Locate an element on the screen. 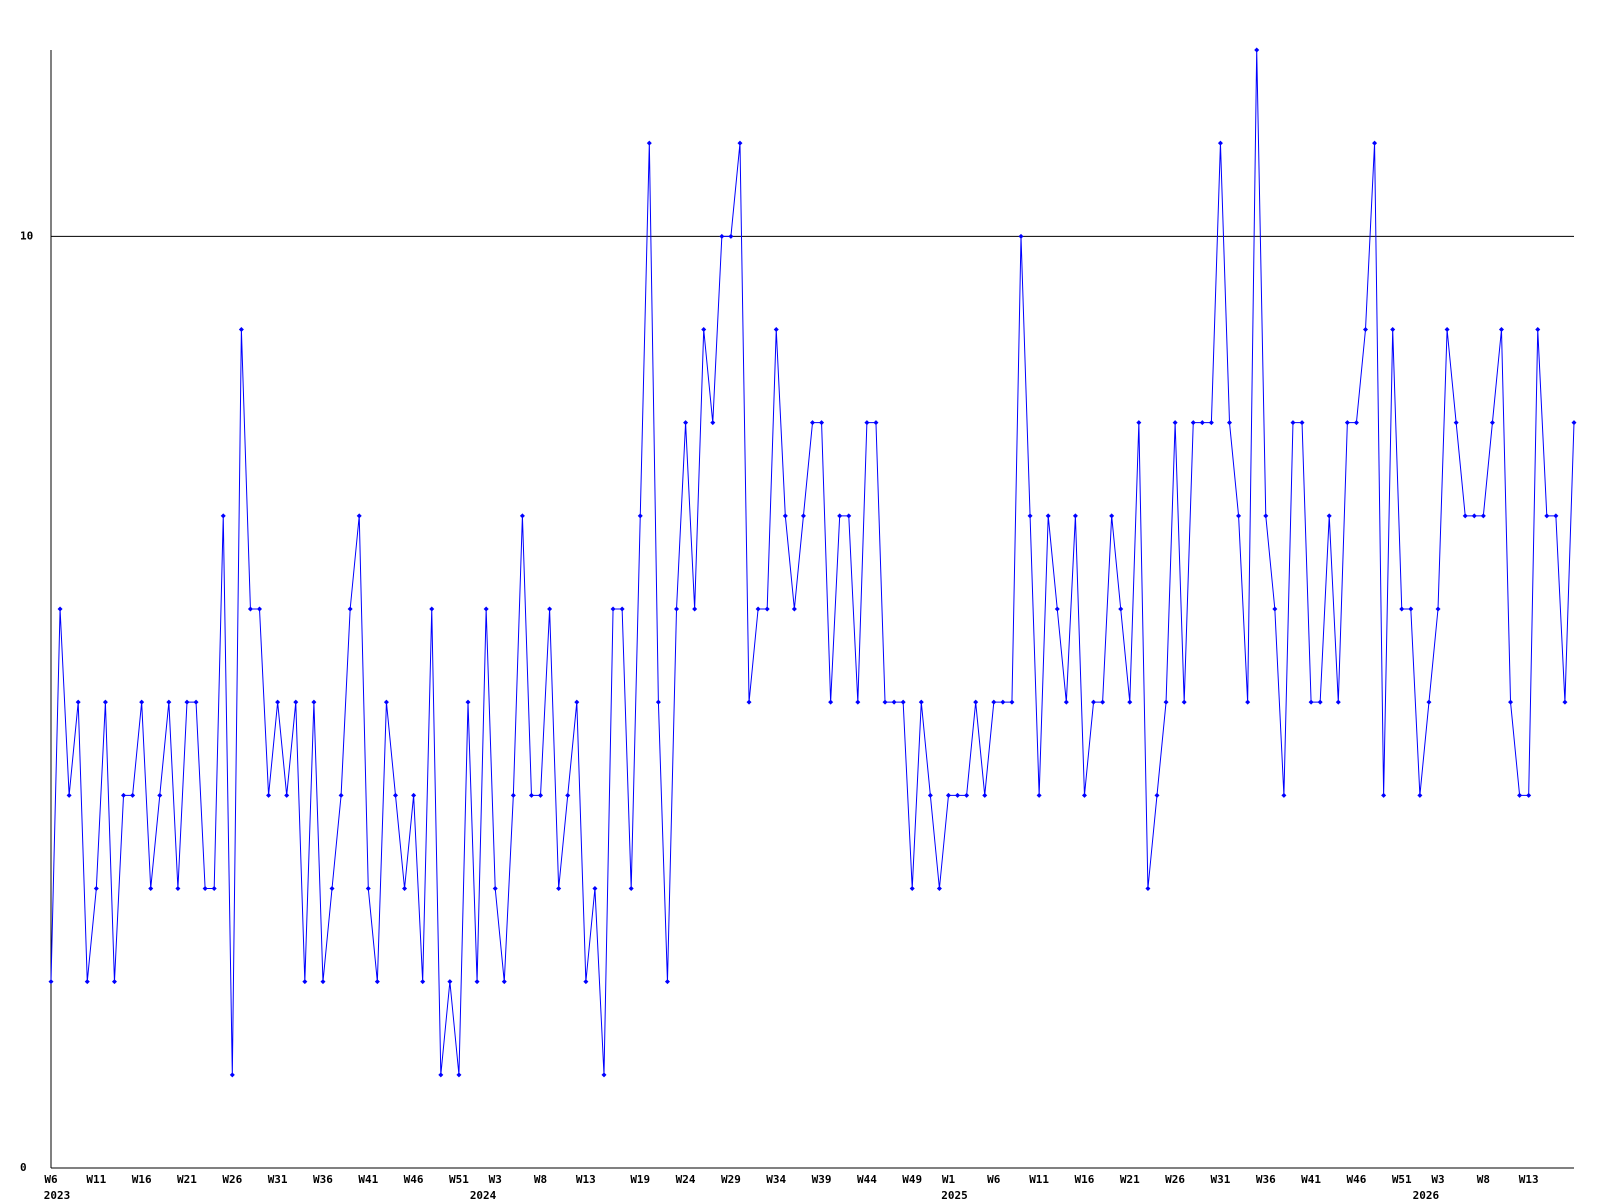 Image resolution: width=1600 pixels, height=1200 pixels. x-tick-label: W34 is located at coordinates (776, 1179).